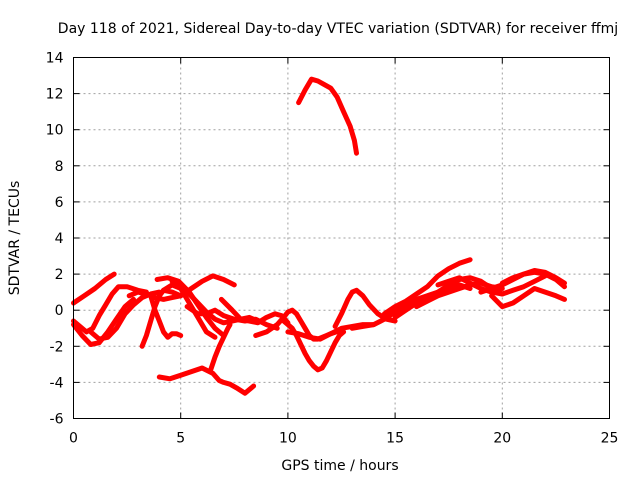  I want to click on y-tick-label: 4, so click(59, 239).